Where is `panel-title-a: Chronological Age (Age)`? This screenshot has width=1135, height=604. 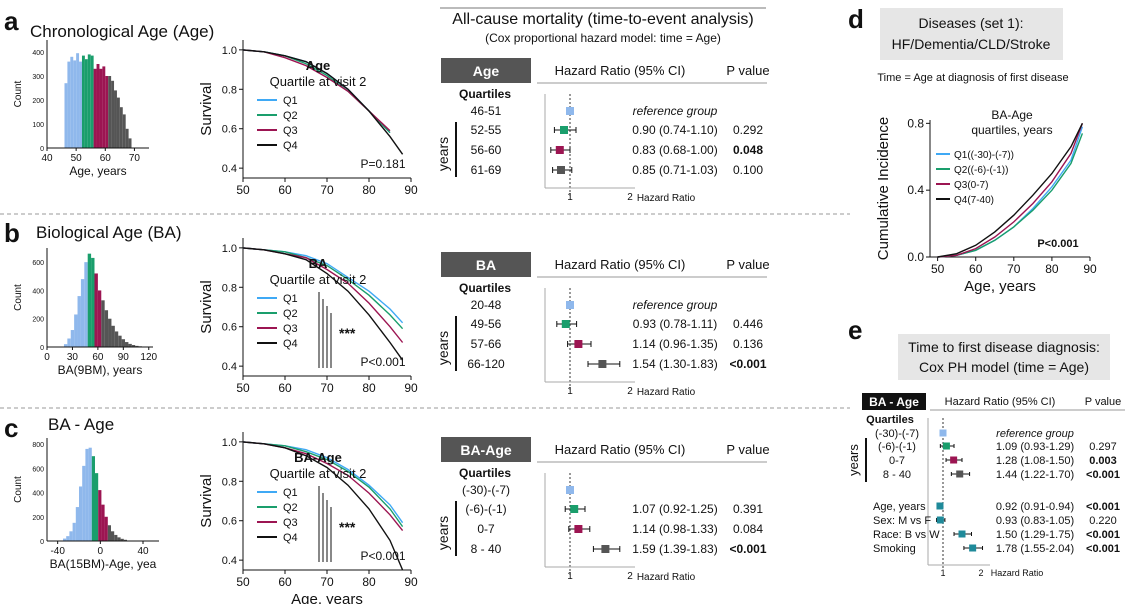
panel-title-a: Chronological Age (Age) is located at coordinates (122, 31).